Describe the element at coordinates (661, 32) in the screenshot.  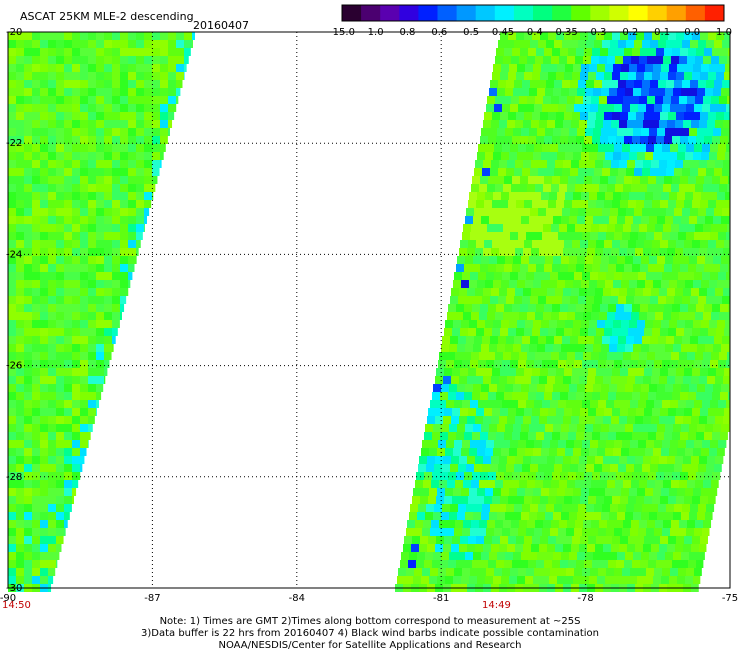
I see `colorbar-label: -0.1` at that location.